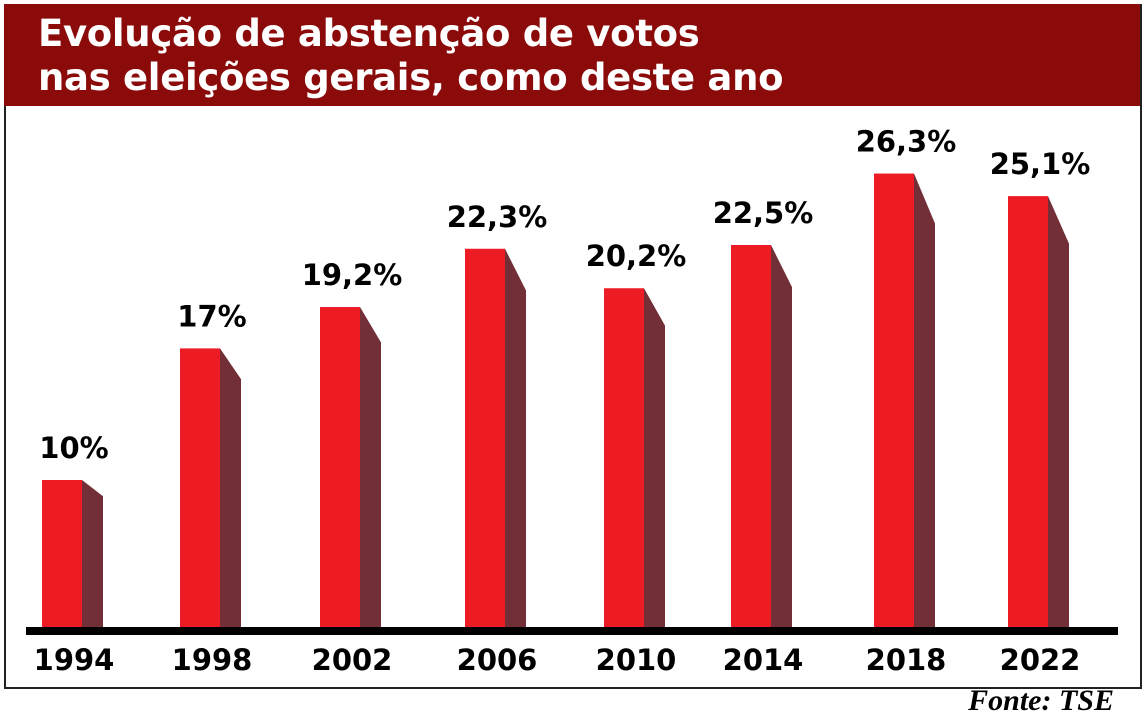 This screenshot has height=718, width=1146. What do you see at coordinates (1041, 700) in the screenshot?
I see `source-note: Fonte: TSE` at bounding box center [1041, 700].